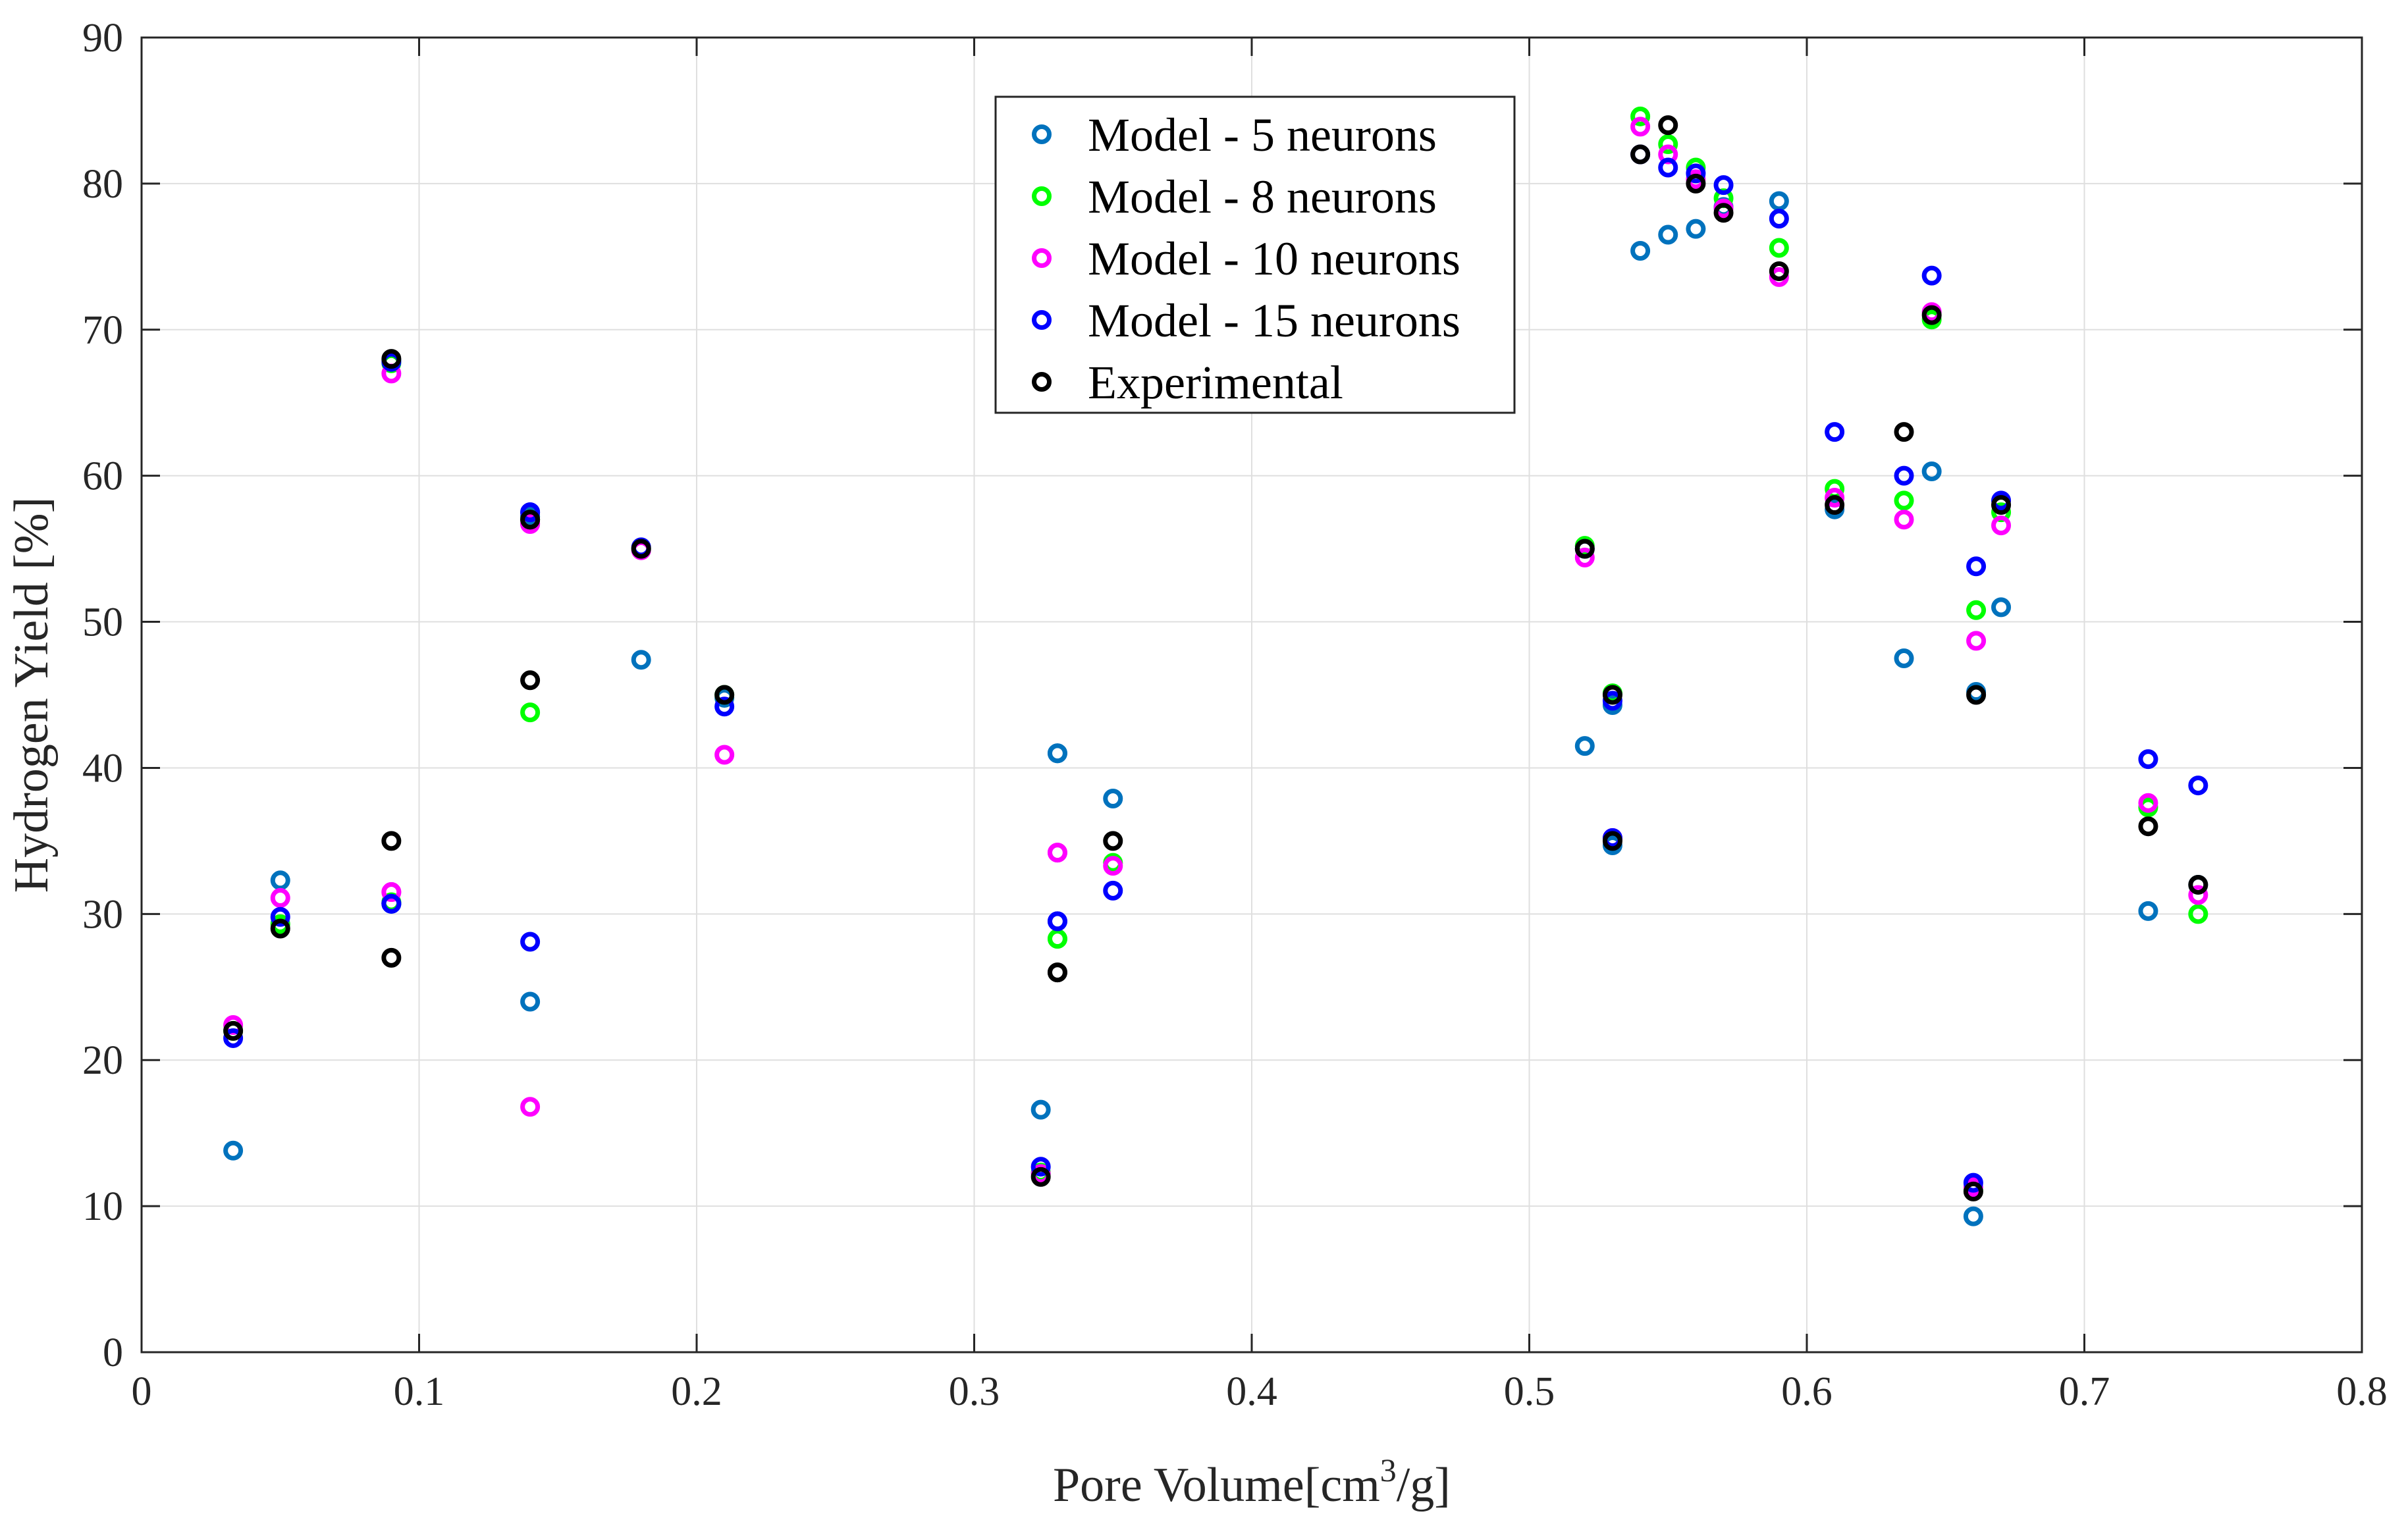  What do you see at coordinates (113, 1352) in the screenshot?
I see `y-tick-label: 0` at bounding box center [113, 1352].